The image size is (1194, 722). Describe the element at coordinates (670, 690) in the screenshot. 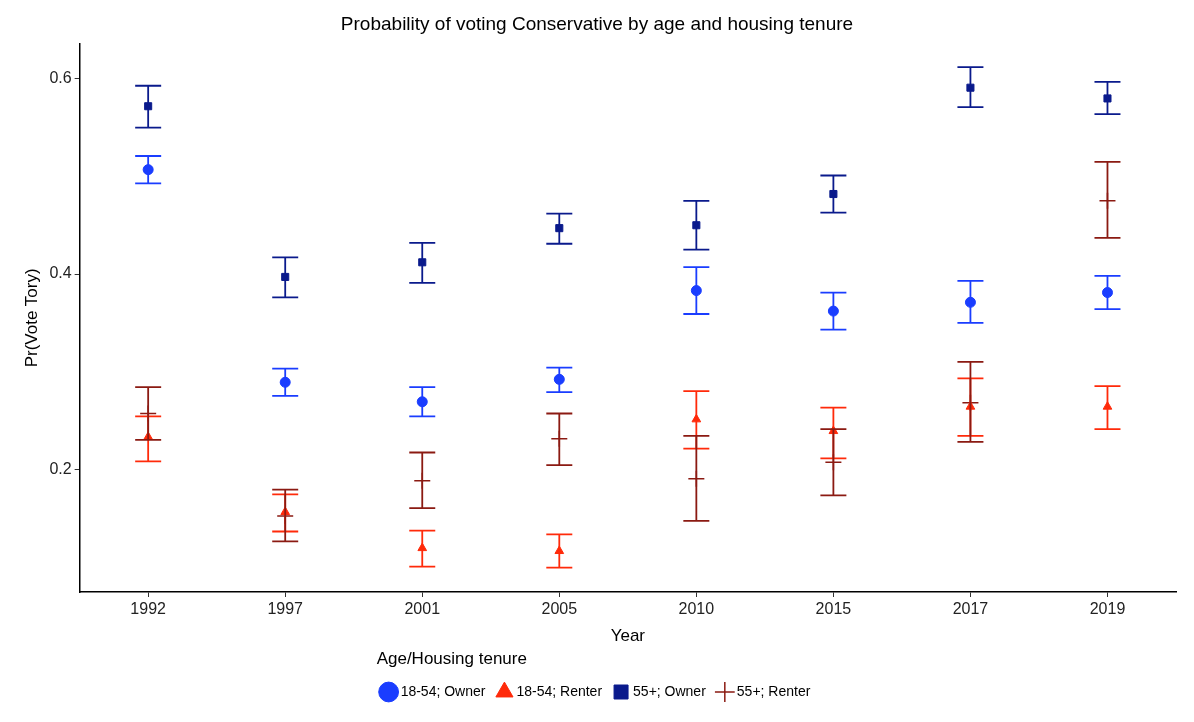

I see `legend-label: 55+; Owner` at that location.